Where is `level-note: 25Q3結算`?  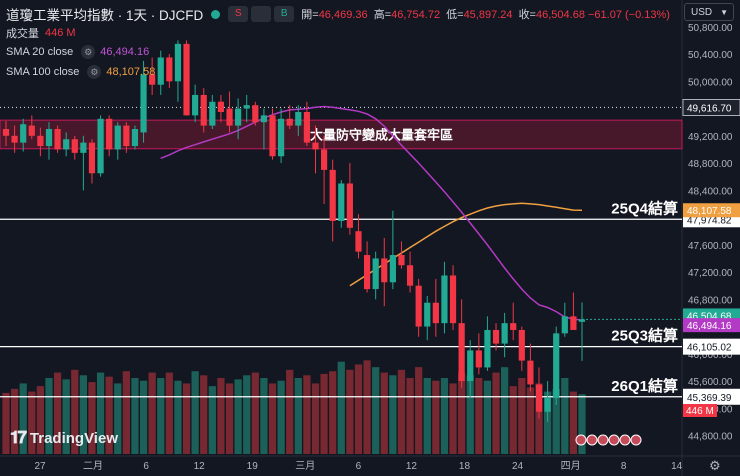
level-note: 25Q3結算 is located at coordinates (644, 336).